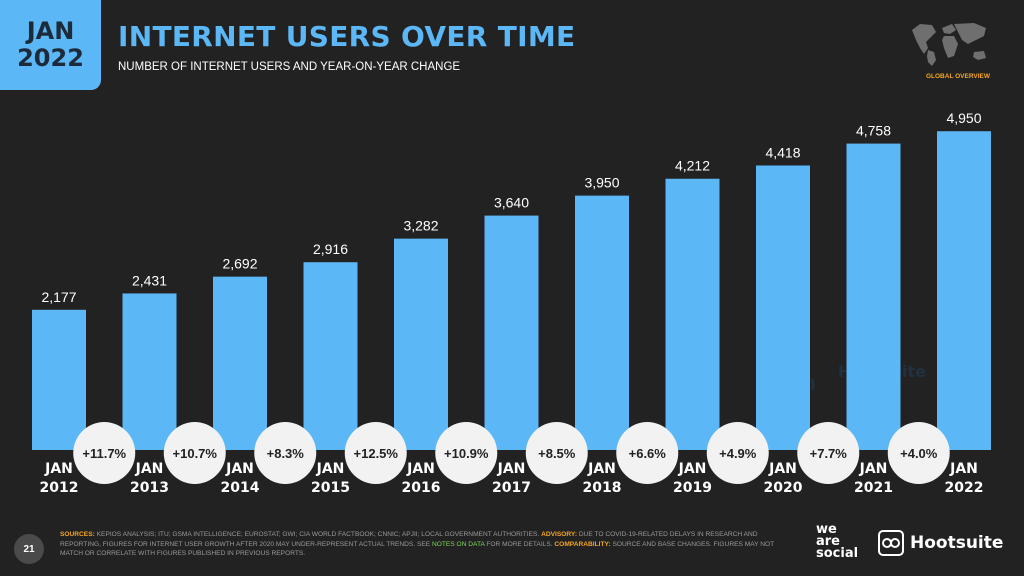 Image resolution: width=1024 pixels, height=576 pixels. What do you see at coordinates (837, 553) in the screenshot?
I see `logo-social: social` at bounding box center [837, 553].